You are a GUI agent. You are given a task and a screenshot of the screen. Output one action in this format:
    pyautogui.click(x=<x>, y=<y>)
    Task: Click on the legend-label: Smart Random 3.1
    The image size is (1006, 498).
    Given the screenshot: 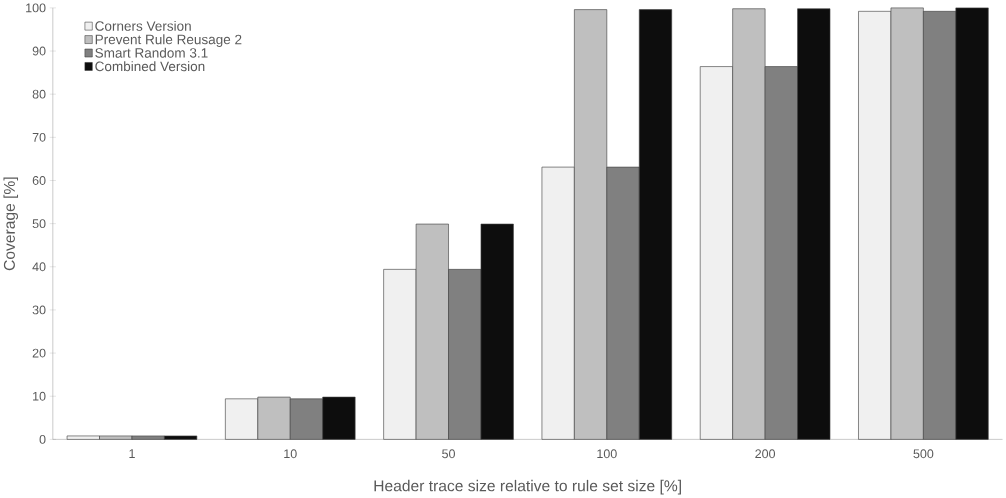 What is the action you would take?
    pyautogui.click(x=151, y=52)
    